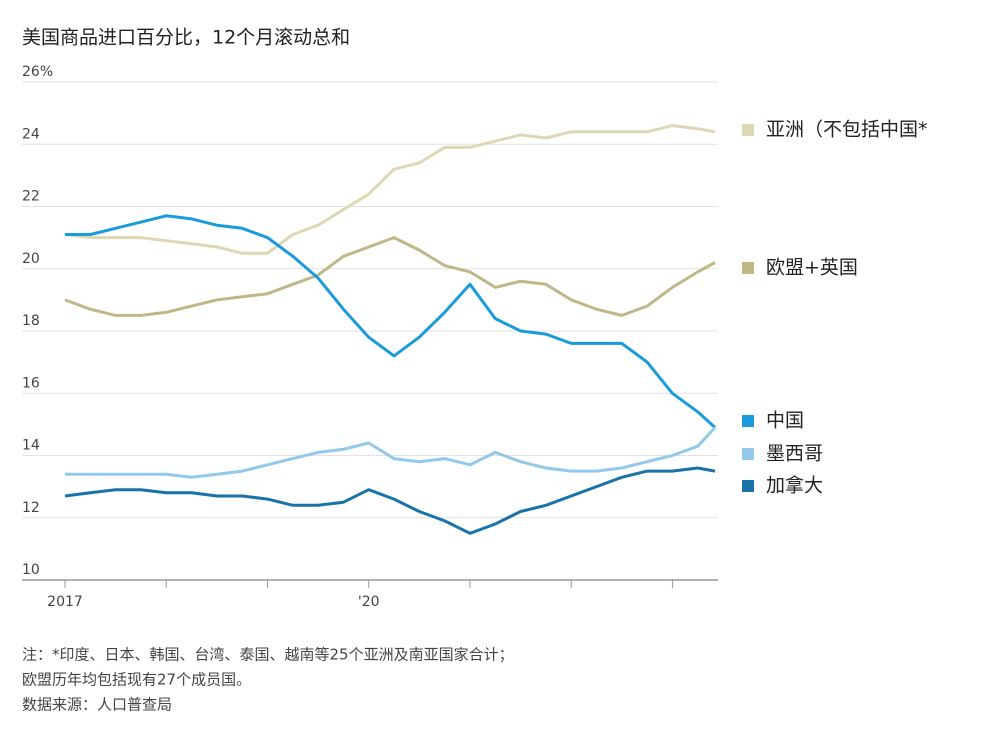 The height and width of the screenshot is (734, 991). Describe the element at coordinates (31, 508) in the screenshot. I see `y-tick-label: 12` at that location.